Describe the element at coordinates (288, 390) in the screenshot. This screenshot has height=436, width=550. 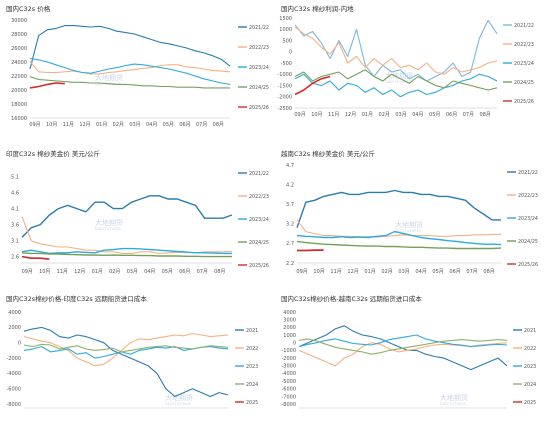
I see `y-tick-label: -6000` at that location.